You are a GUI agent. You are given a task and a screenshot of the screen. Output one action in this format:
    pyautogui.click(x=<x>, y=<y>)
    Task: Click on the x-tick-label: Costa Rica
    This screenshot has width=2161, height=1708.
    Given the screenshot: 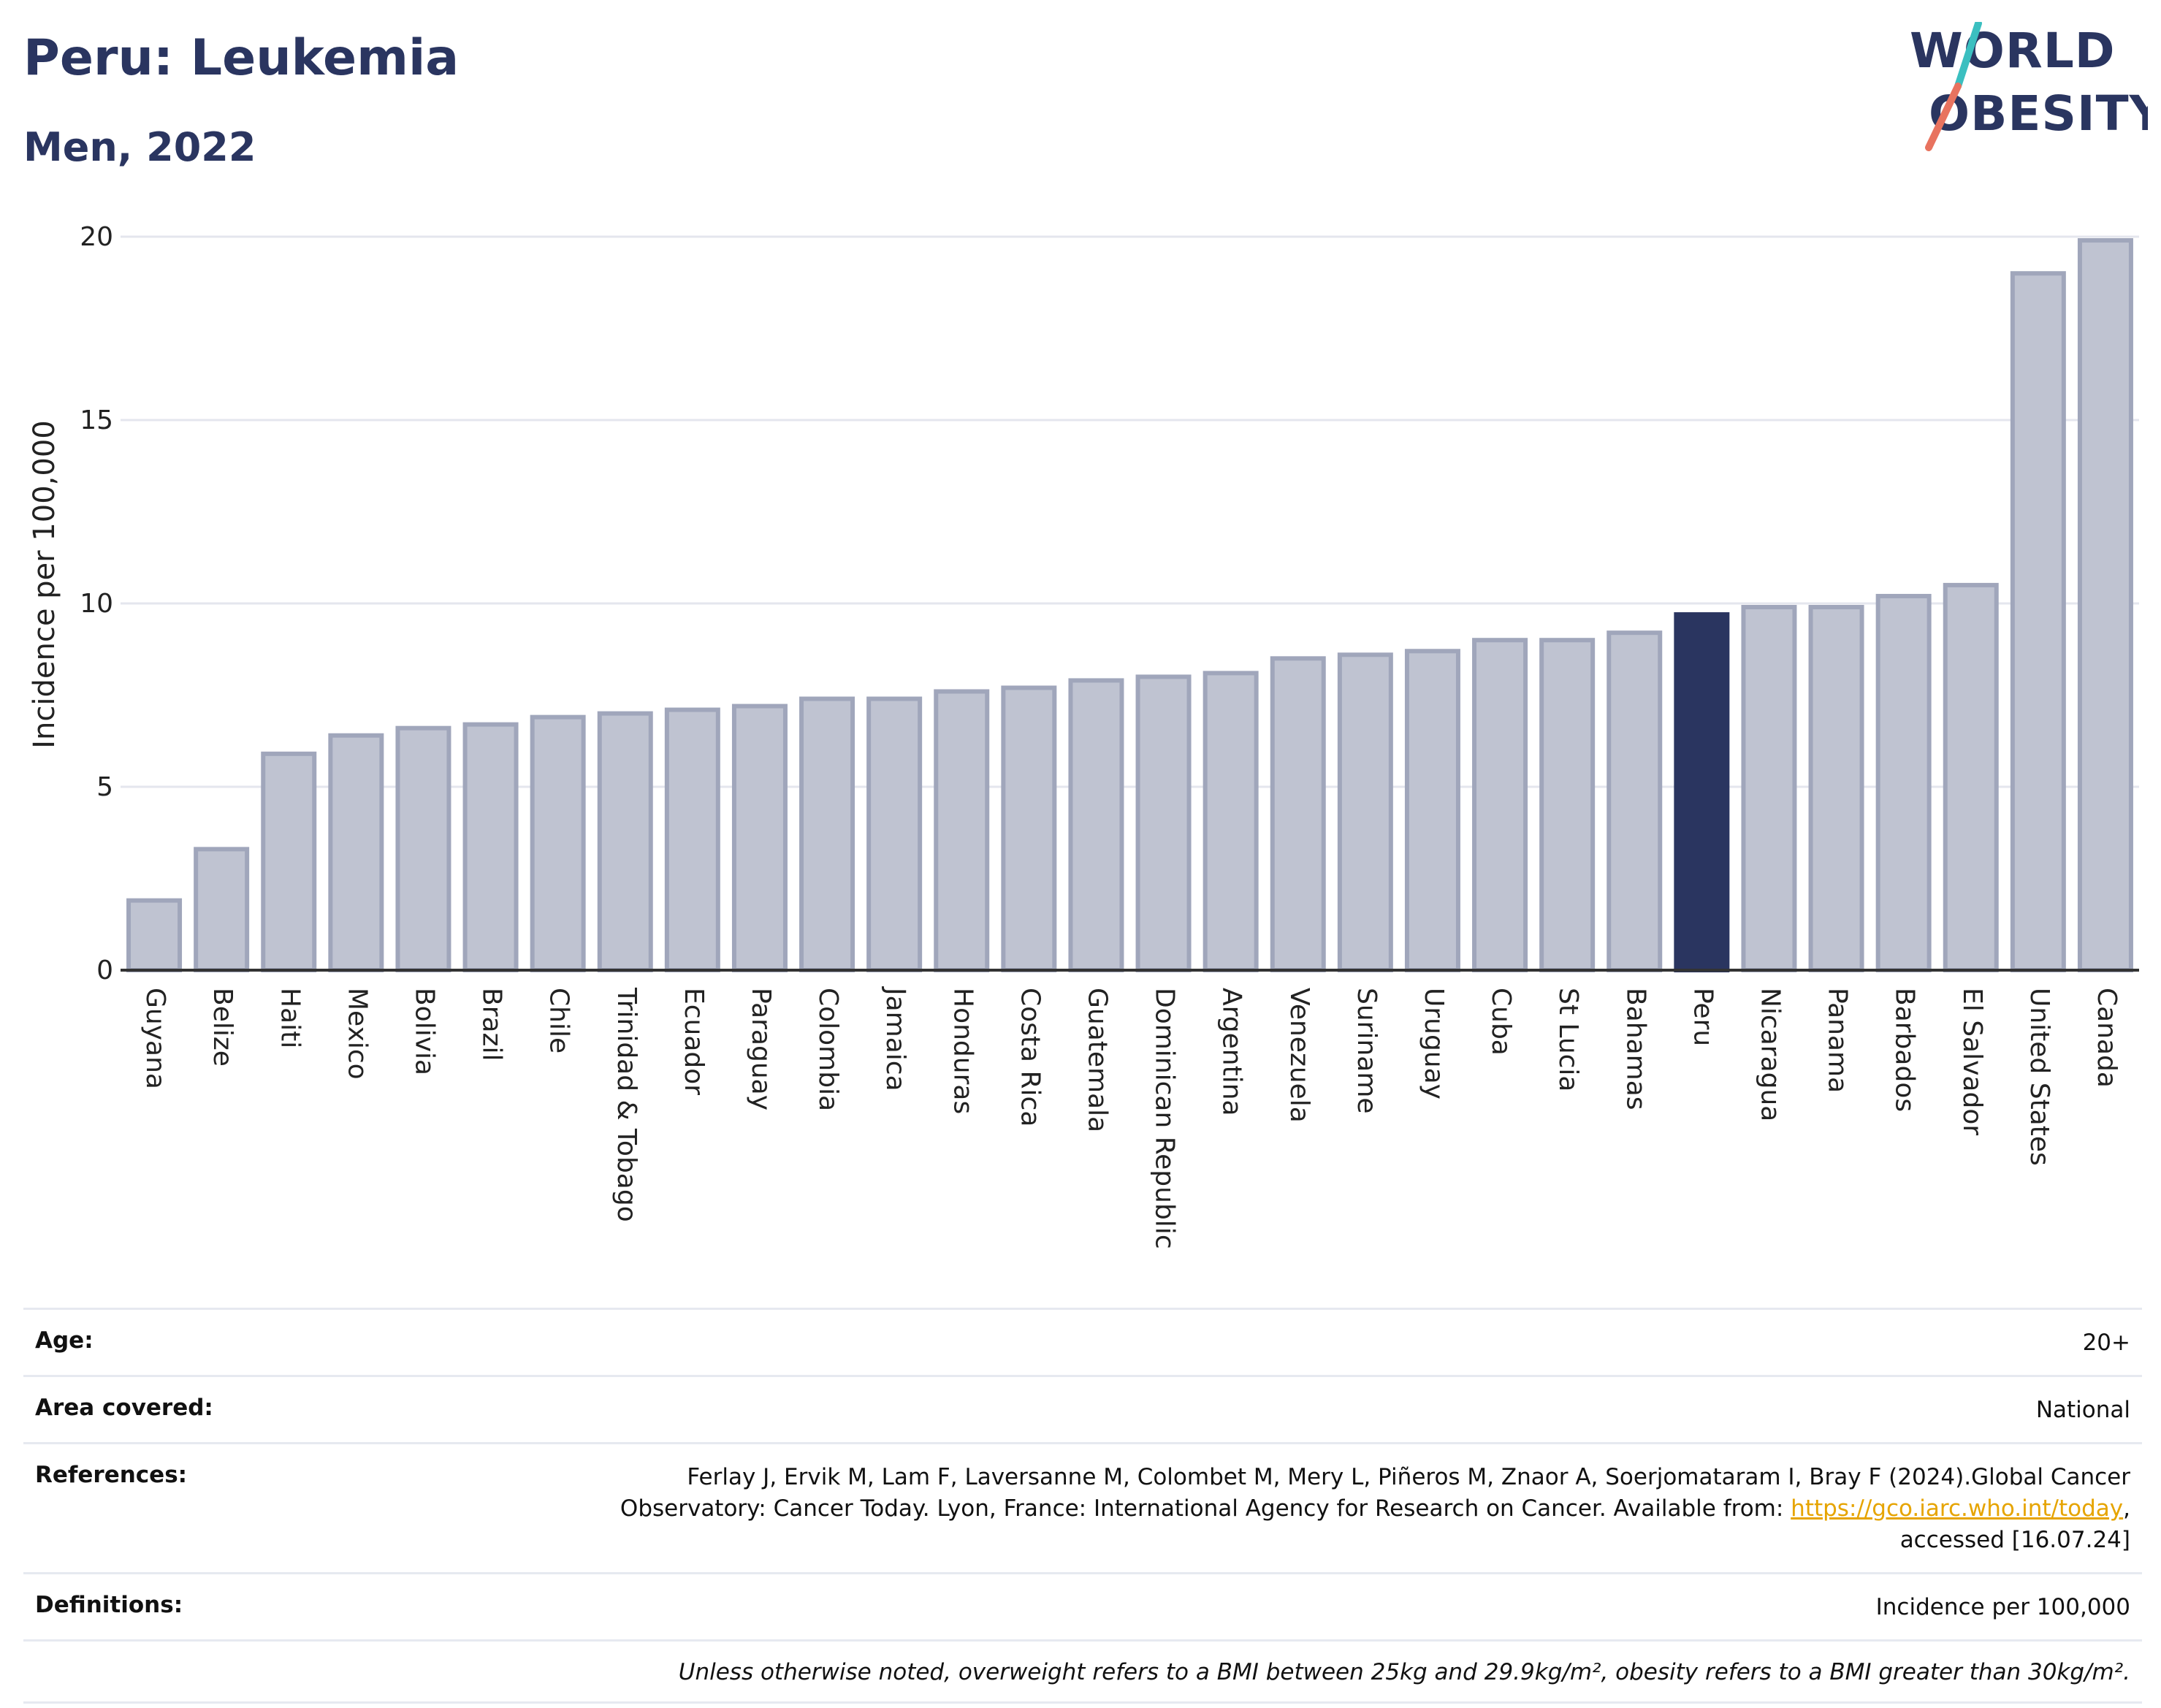 What is the action you would take?
    pyautogui.click(x=1030, y=1057)
    